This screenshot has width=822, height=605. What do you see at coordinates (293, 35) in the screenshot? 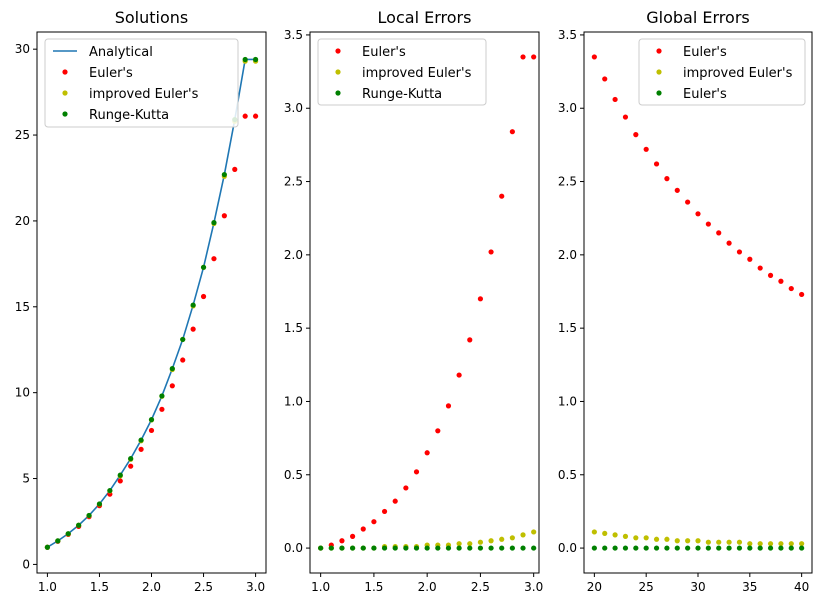
I see `y-tick-label: 3.5` at bounding box center [293, 35].